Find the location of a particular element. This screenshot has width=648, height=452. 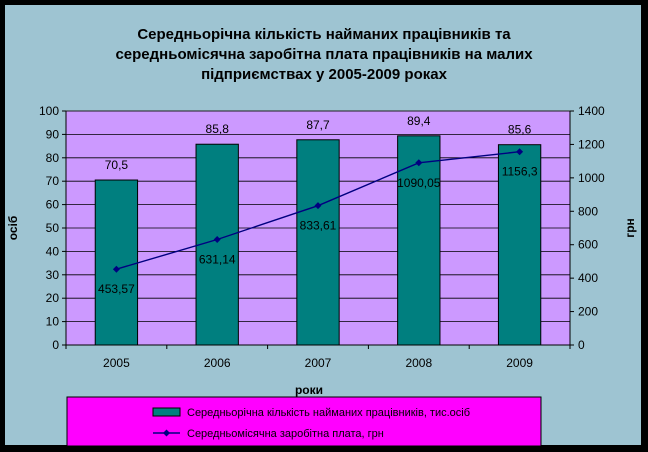

left-axis-tick-label: 70 is located at coordinates (53, 181).